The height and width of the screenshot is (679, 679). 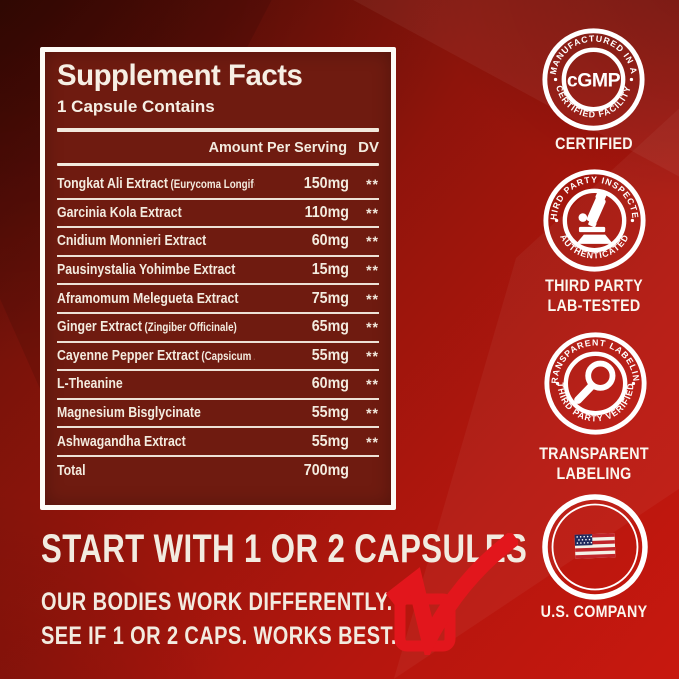 I want to click on table-row: Aframomum Melegueta Extract 75mg **, so click(x=218, y=299).